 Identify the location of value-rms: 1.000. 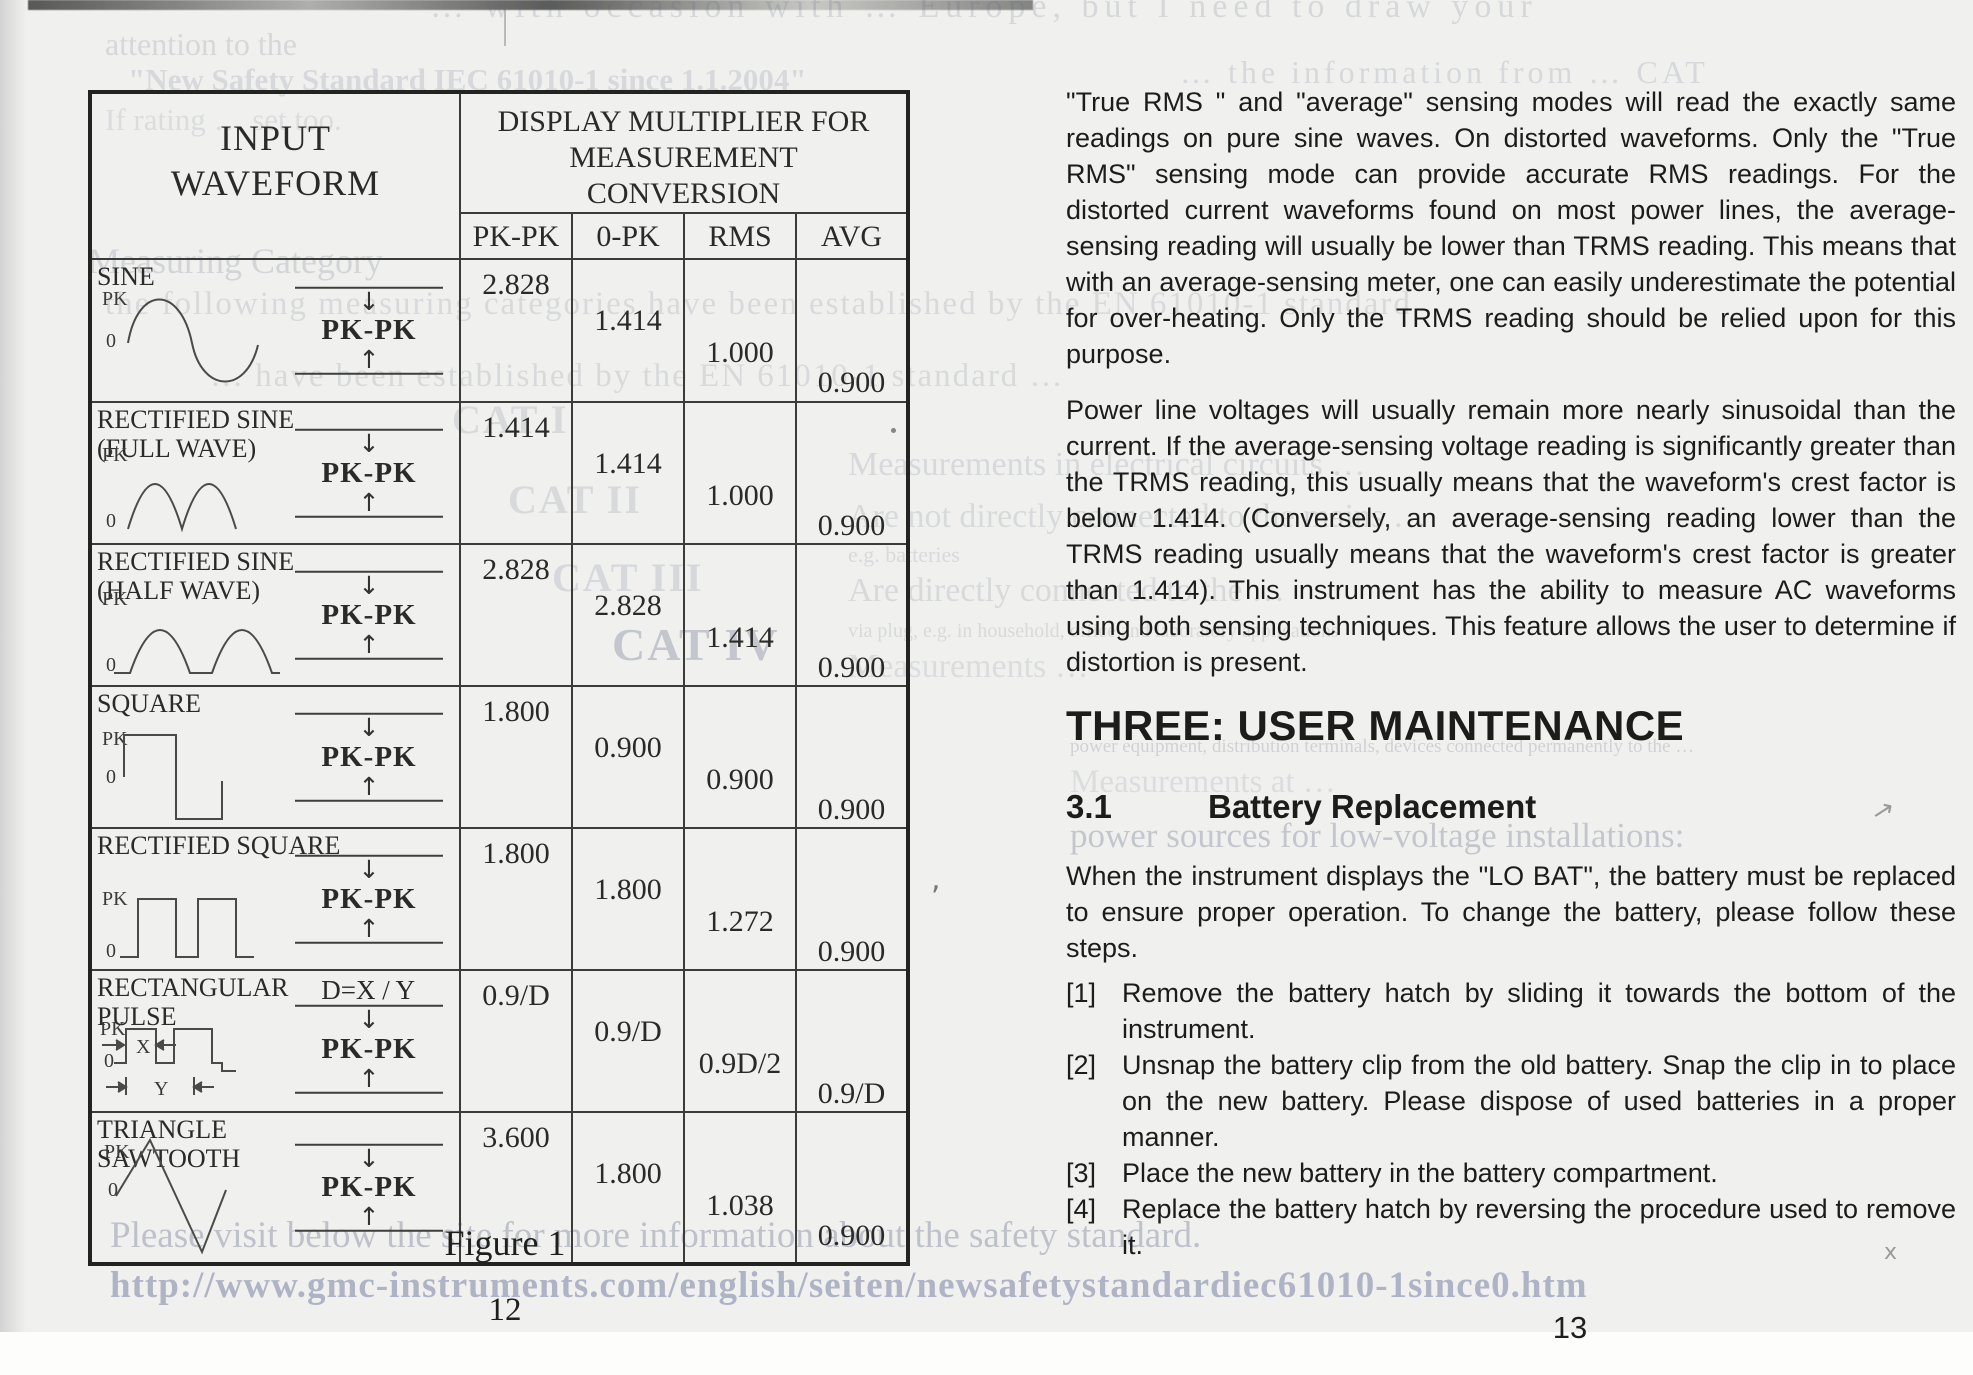
(740, 352).